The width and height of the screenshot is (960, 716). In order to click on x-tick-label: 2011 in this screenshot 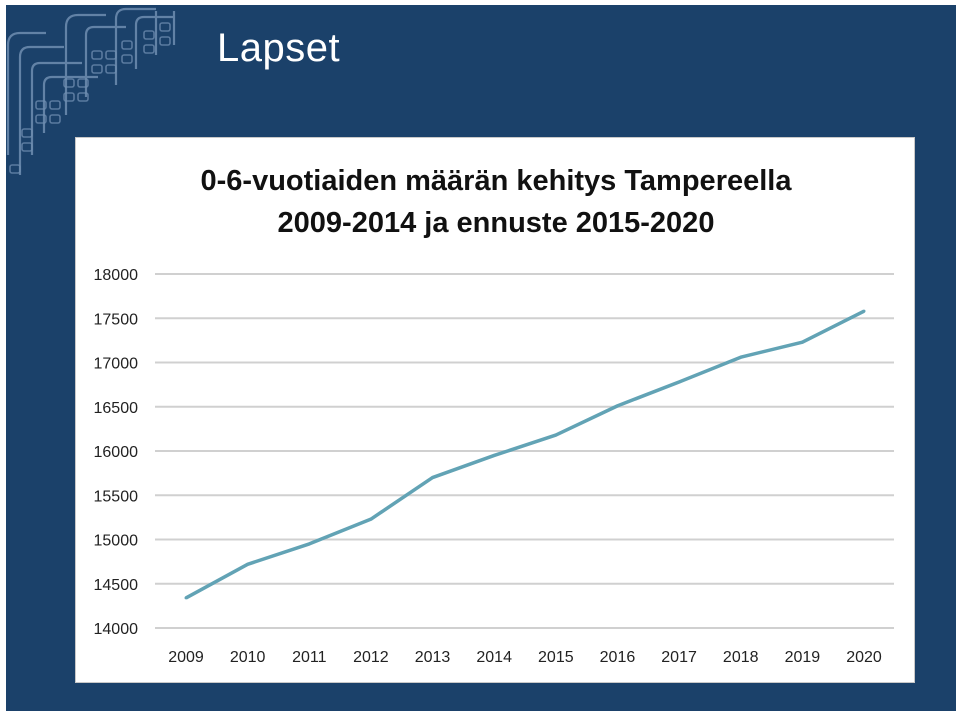, I will do `click(309, 657)`.